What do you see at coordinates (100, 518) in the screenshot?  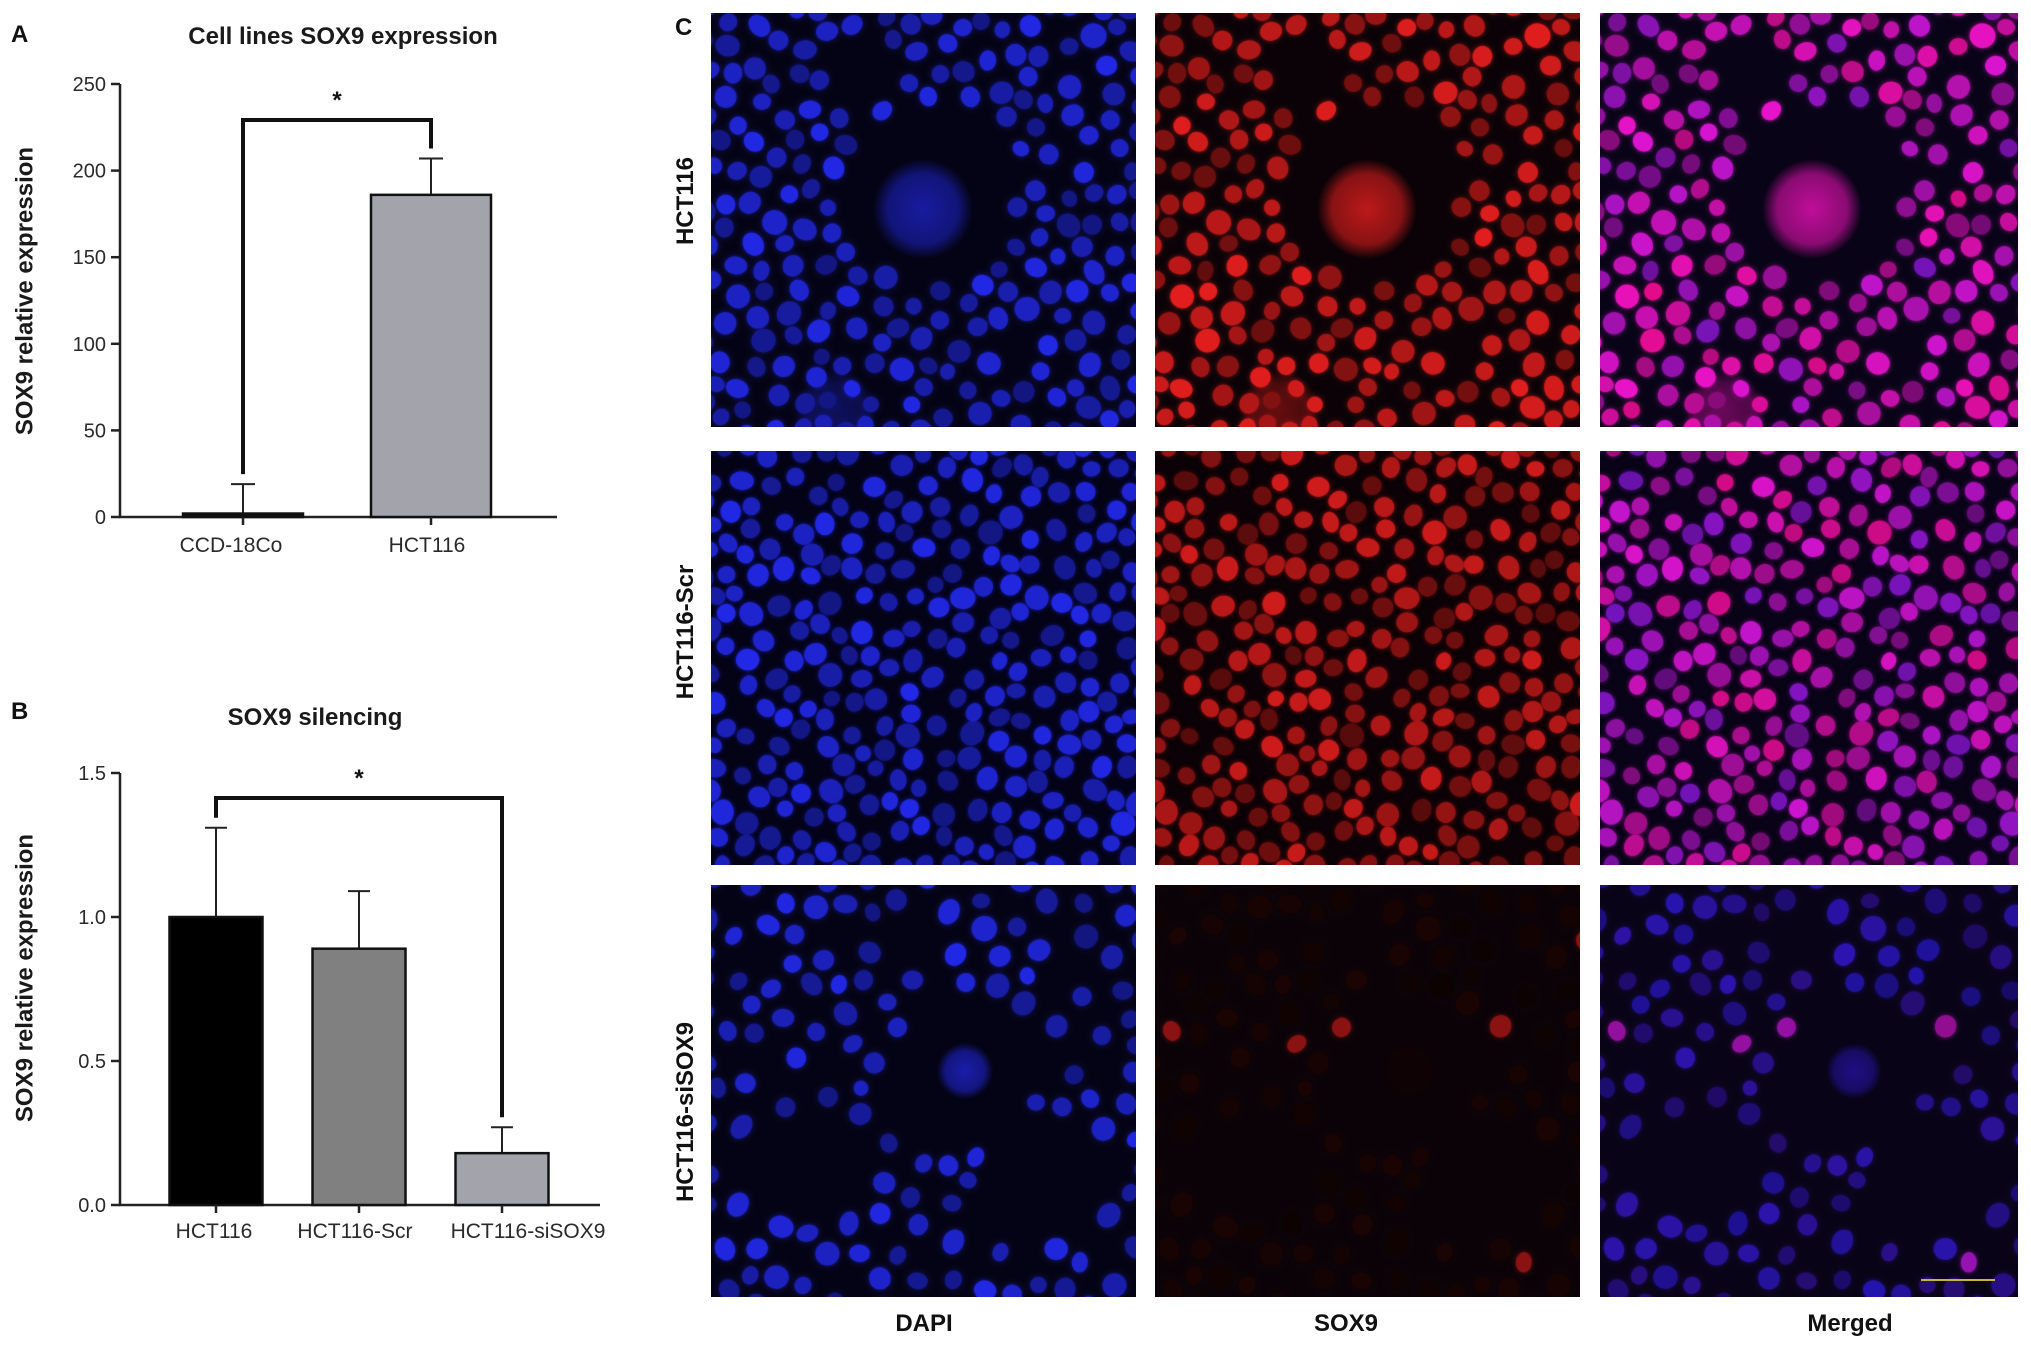 I see `y-tick-label: 0` at bounding box center [100, 518].